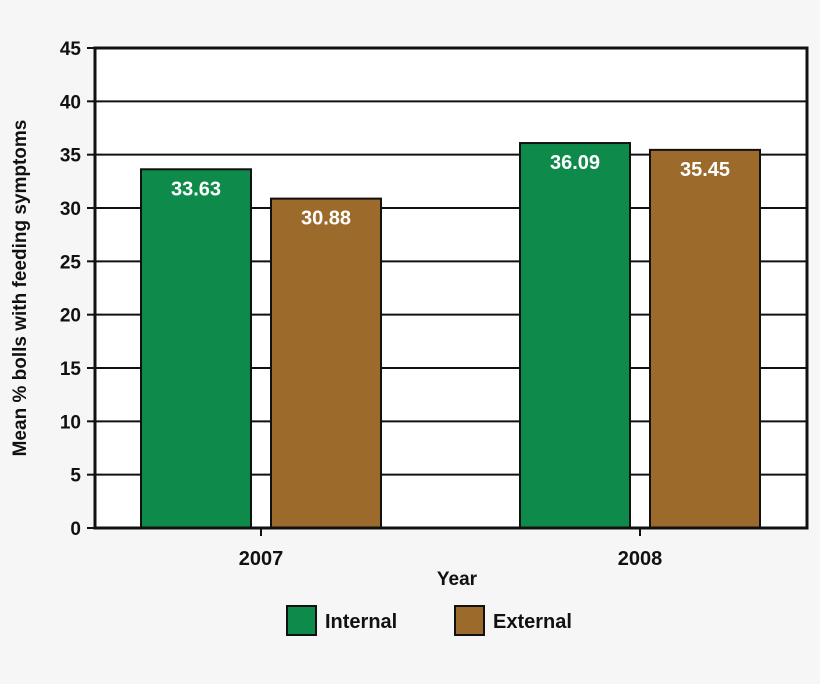 The height and width of the screenshot is (684, 820). What do you see at coordinates (71, 262) in the screenshot?
I see `y-tick-label: 25` at bounding box center [71, 262].